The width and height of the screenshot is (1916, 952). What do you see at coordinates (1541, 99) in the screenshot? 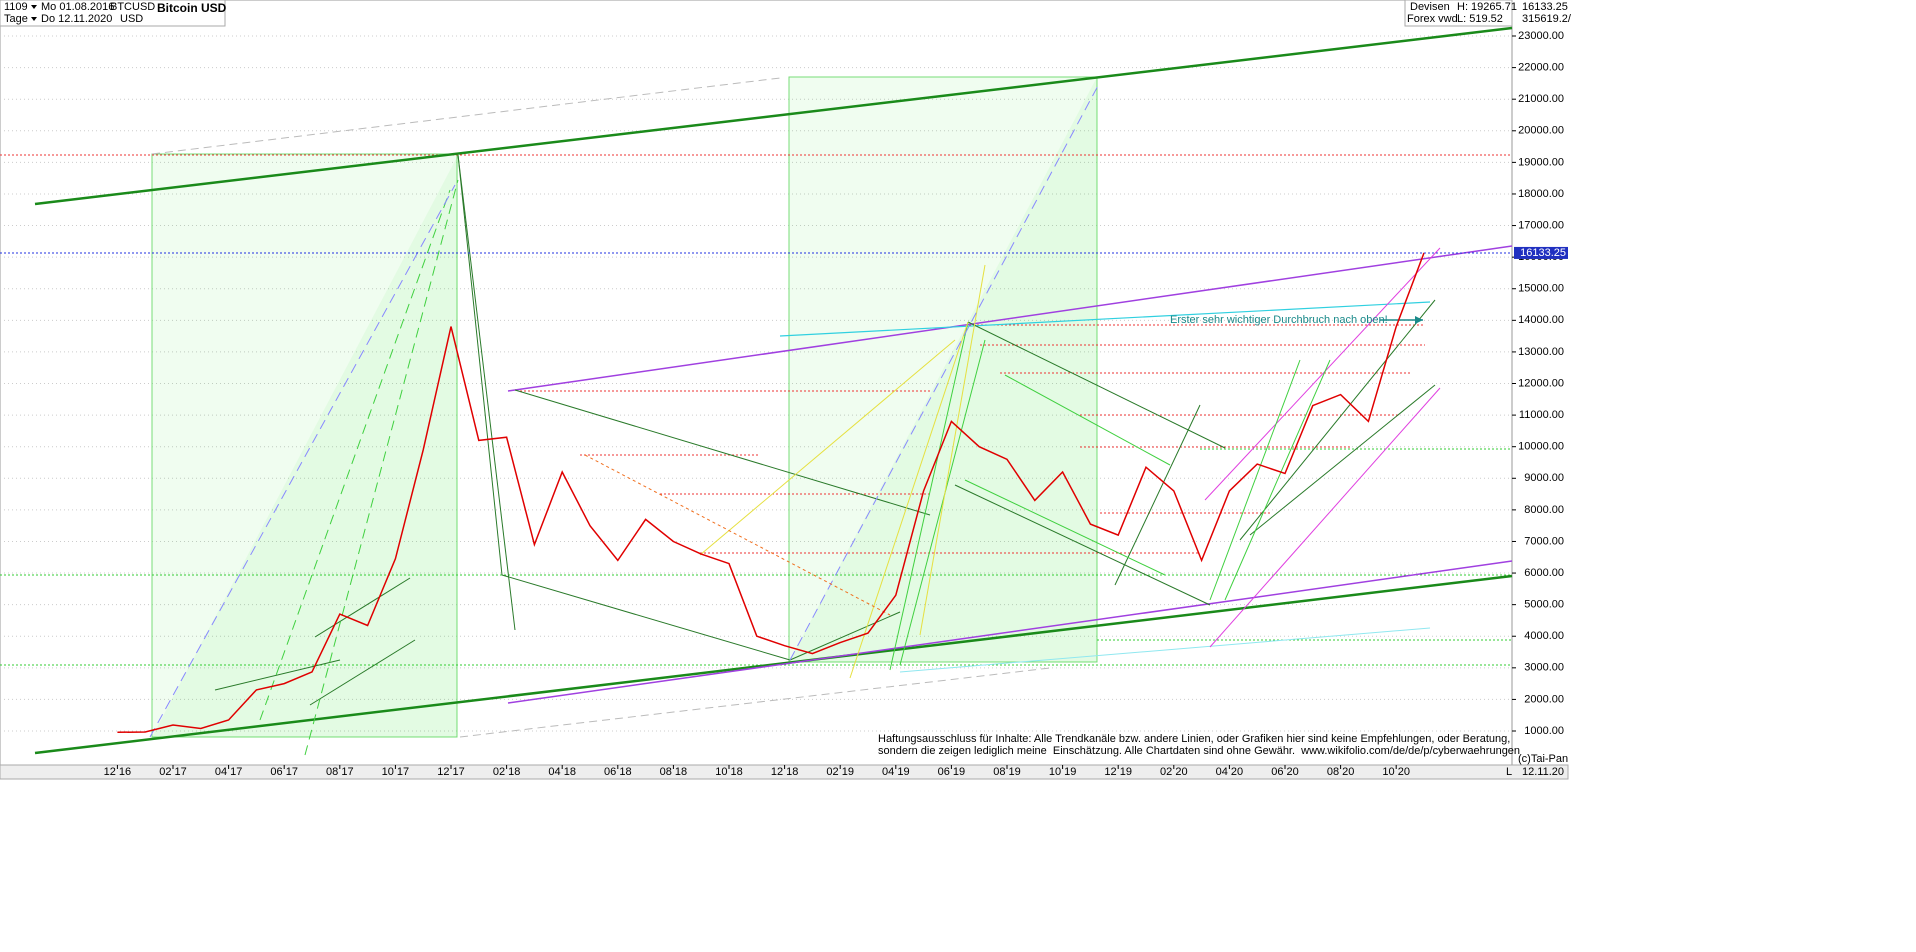
I see `y-tick-label: 21000.00` at bounding box center [1541, 99].